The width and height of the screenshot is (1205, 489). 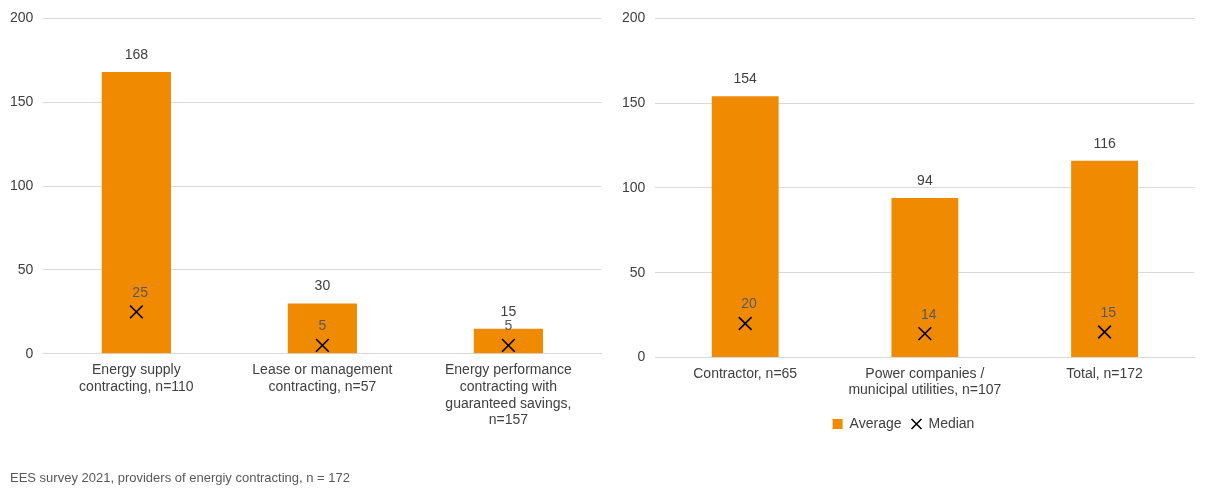 What do you see at coordinates (1104, 142) in the screenshot?
I see `data-label: 116` at bounding box center [1104, 142].